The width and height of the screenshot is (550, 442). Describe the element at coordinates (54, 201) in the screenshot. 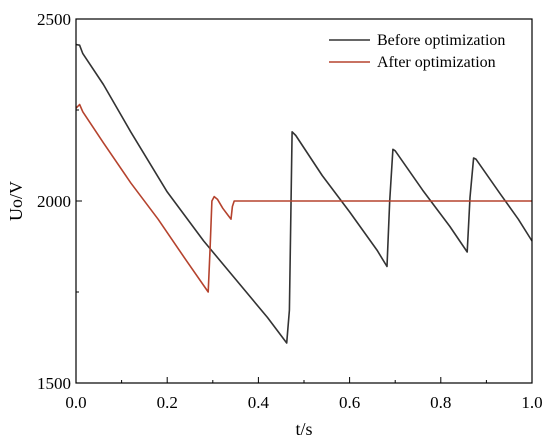

I see `y-tick-label: 2000` at that location.